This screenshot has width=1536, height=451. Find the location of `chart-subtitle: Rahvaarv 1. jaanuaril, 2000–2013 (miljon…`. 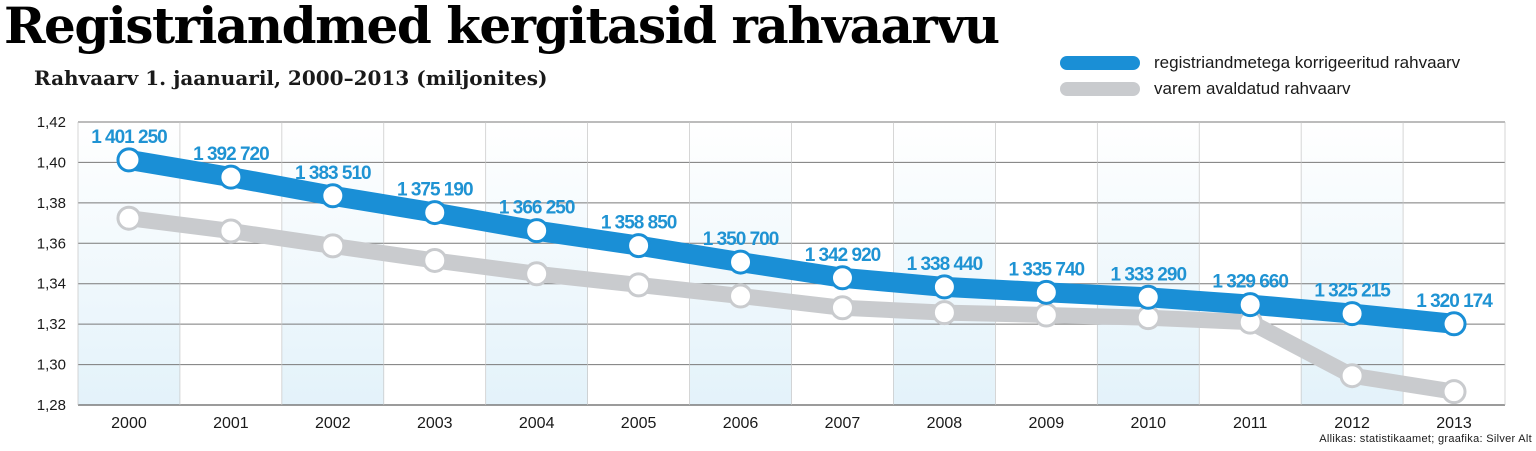

chart-subtitle: Rahvaarv 1. jaanuaril, 2000–2013 (miljon… is located at coordinates (291, 78).